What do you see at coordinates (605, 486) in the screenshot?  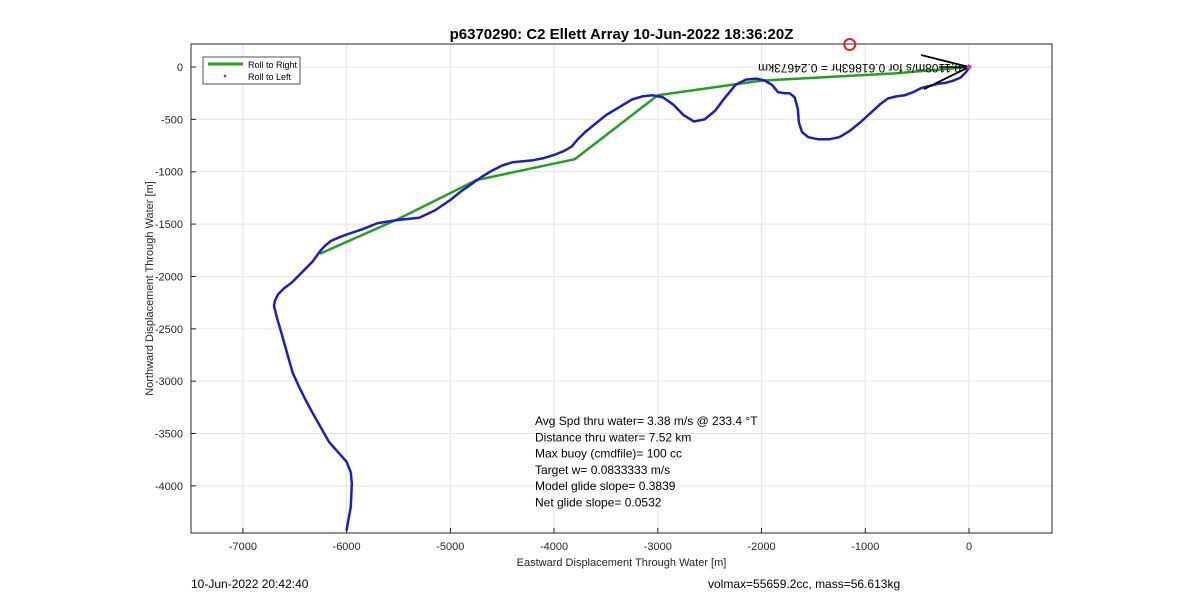 I see `annotation-line: Model glide slope= 0.3839` at bounding box center [605, 486].